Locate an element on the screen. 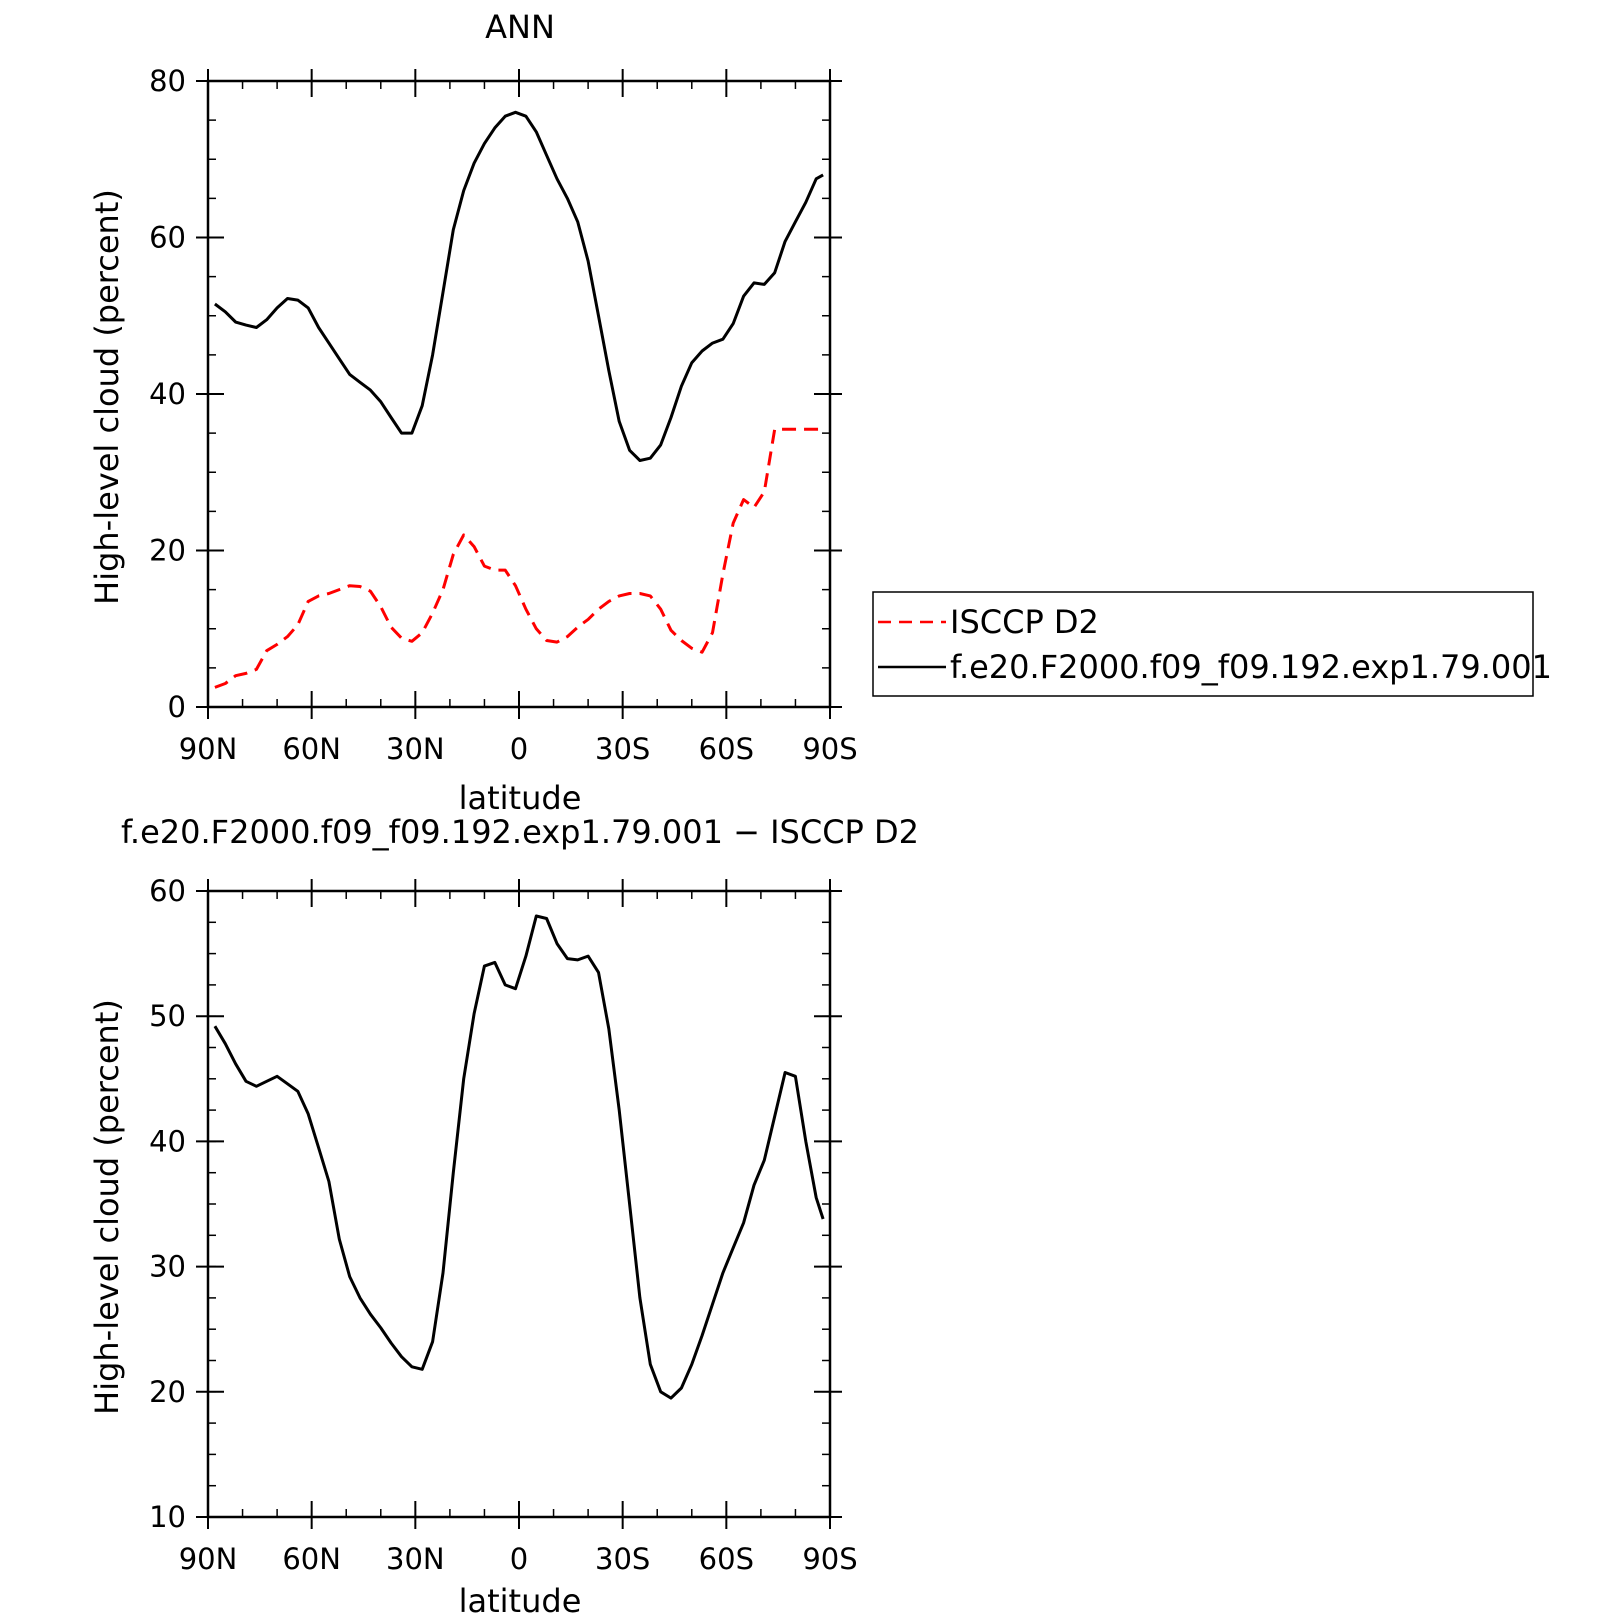 The image size is (1616, 1619). y-tick-label: 80 is located at coordinates (167, 81).